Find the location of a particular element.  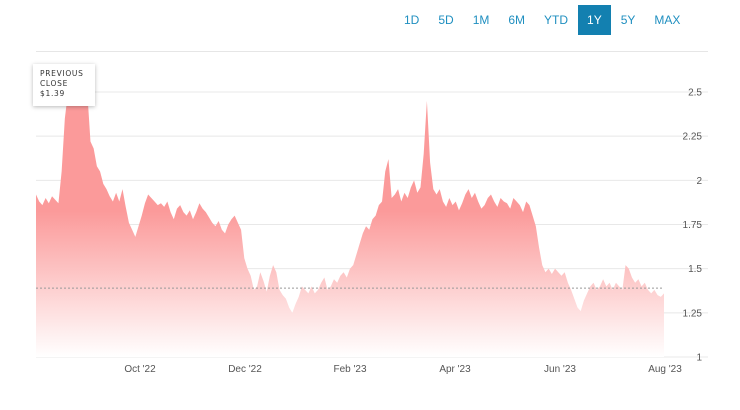

tooltip-value: $1.39 is located at coordinates (52, 93).